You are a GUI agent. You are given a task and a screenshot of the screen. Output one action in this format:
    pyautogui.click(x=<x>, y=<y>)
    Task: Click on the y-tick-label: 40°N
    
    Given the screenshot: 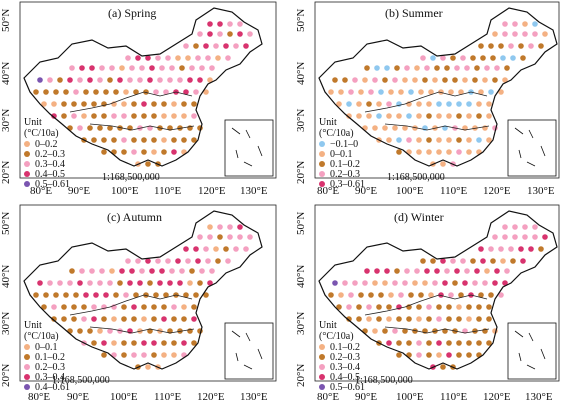 What is the action you would take?
    pyautogui.click(x=6, y=276)
    